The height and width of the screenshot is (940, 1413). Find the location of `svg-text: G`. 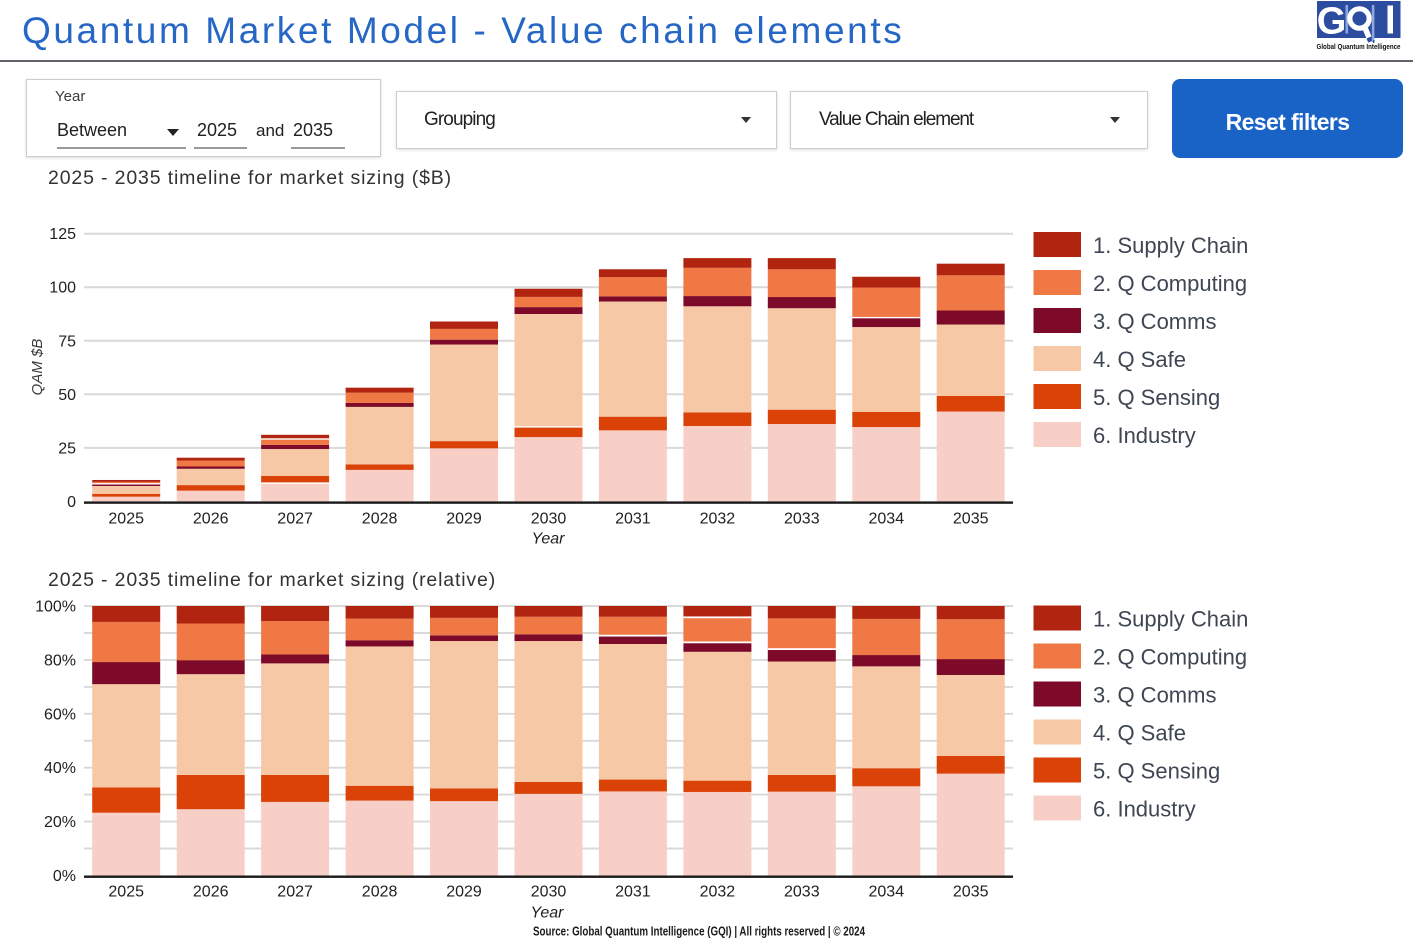

svg-text: G is located at coordinates (1332, 22).